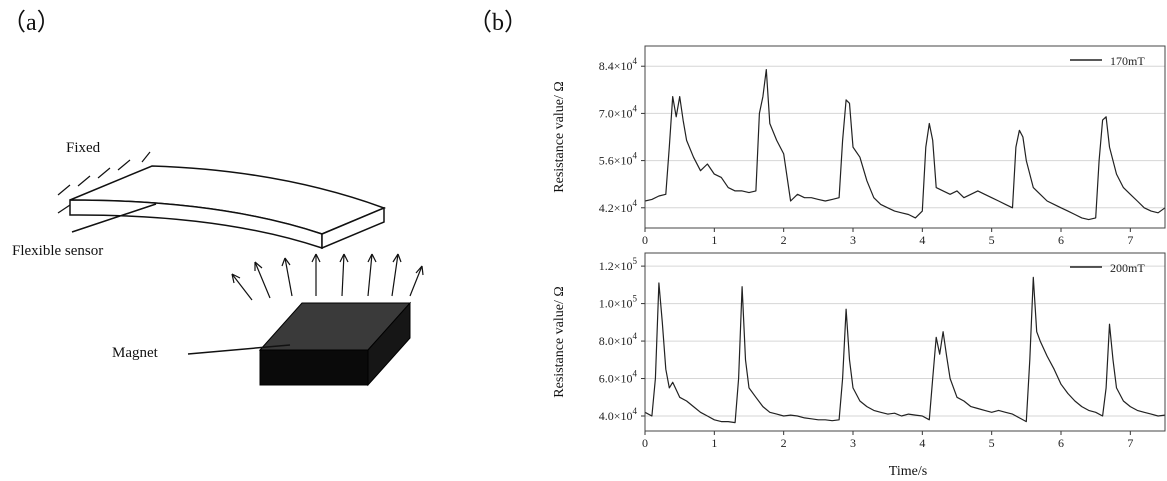 The height and width of the screenshot is (481, 1167). Describe the element at coordinates (618, 206) in the screenshot. I see `y-tick-label: 4.2×10⁴` at that location.